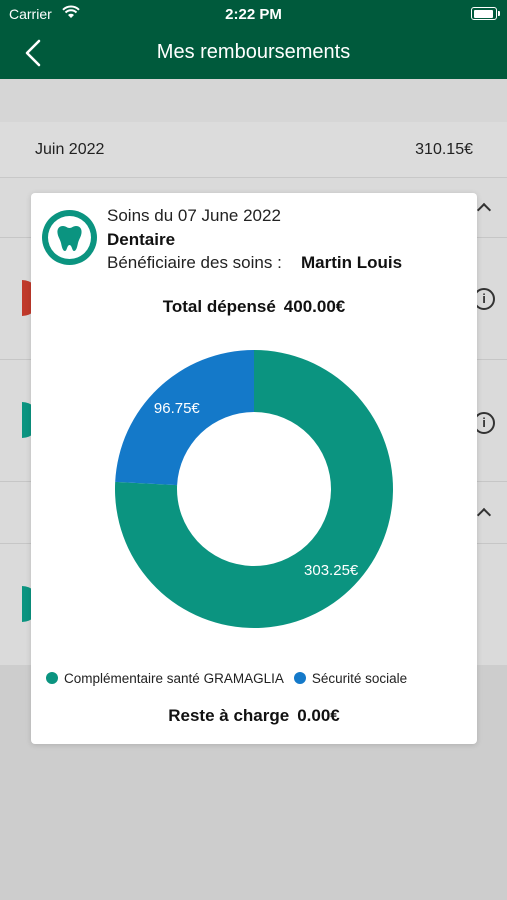 Image resolution: width=507 pixels, height=900 pixels. I want to click on page-title: Mes remboursements, so click(253, 52).